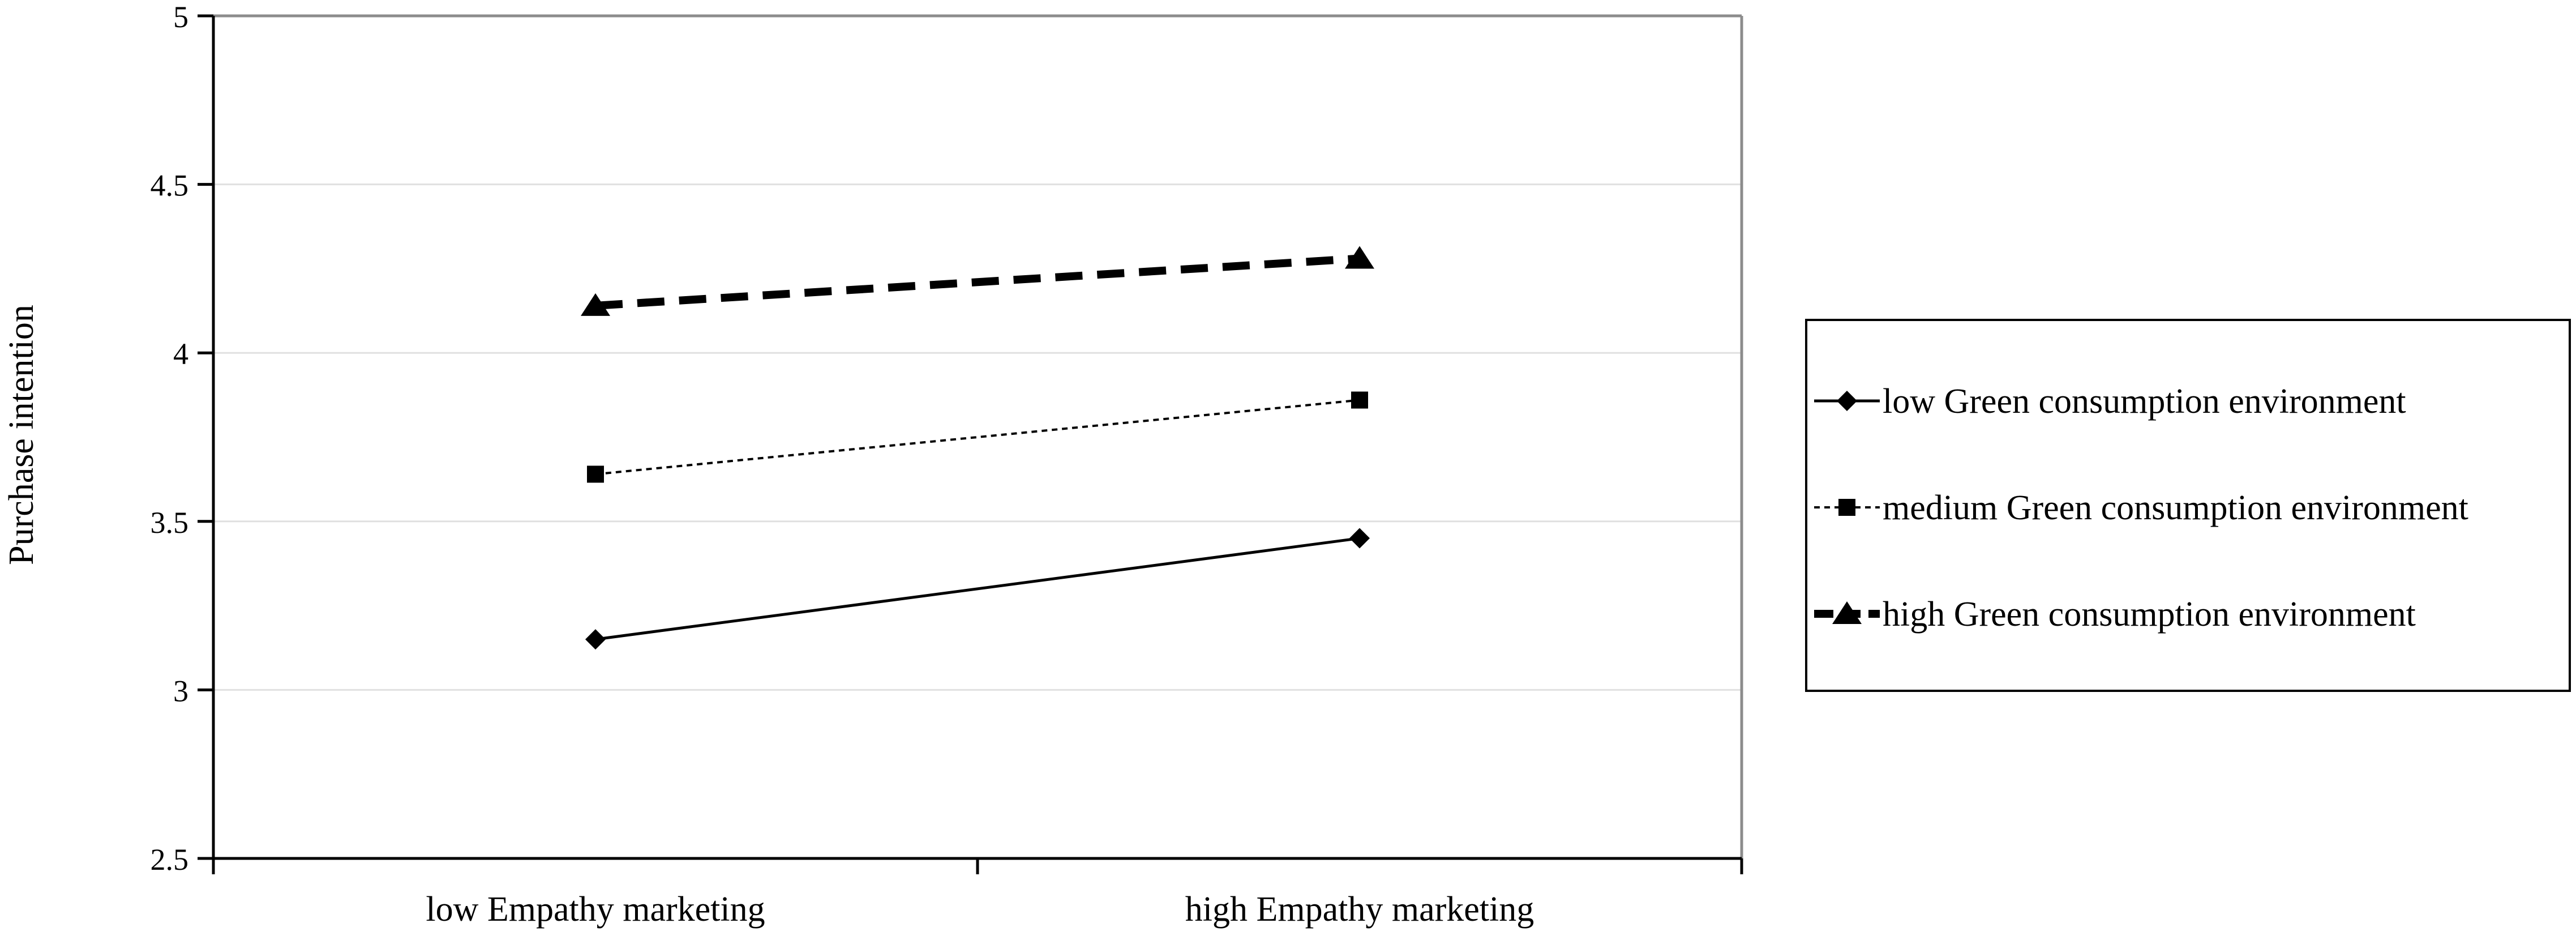 This screenshot has height=936, width=2576. I want to click on legend-label: low Green consumption environment, so click(2144, 401).